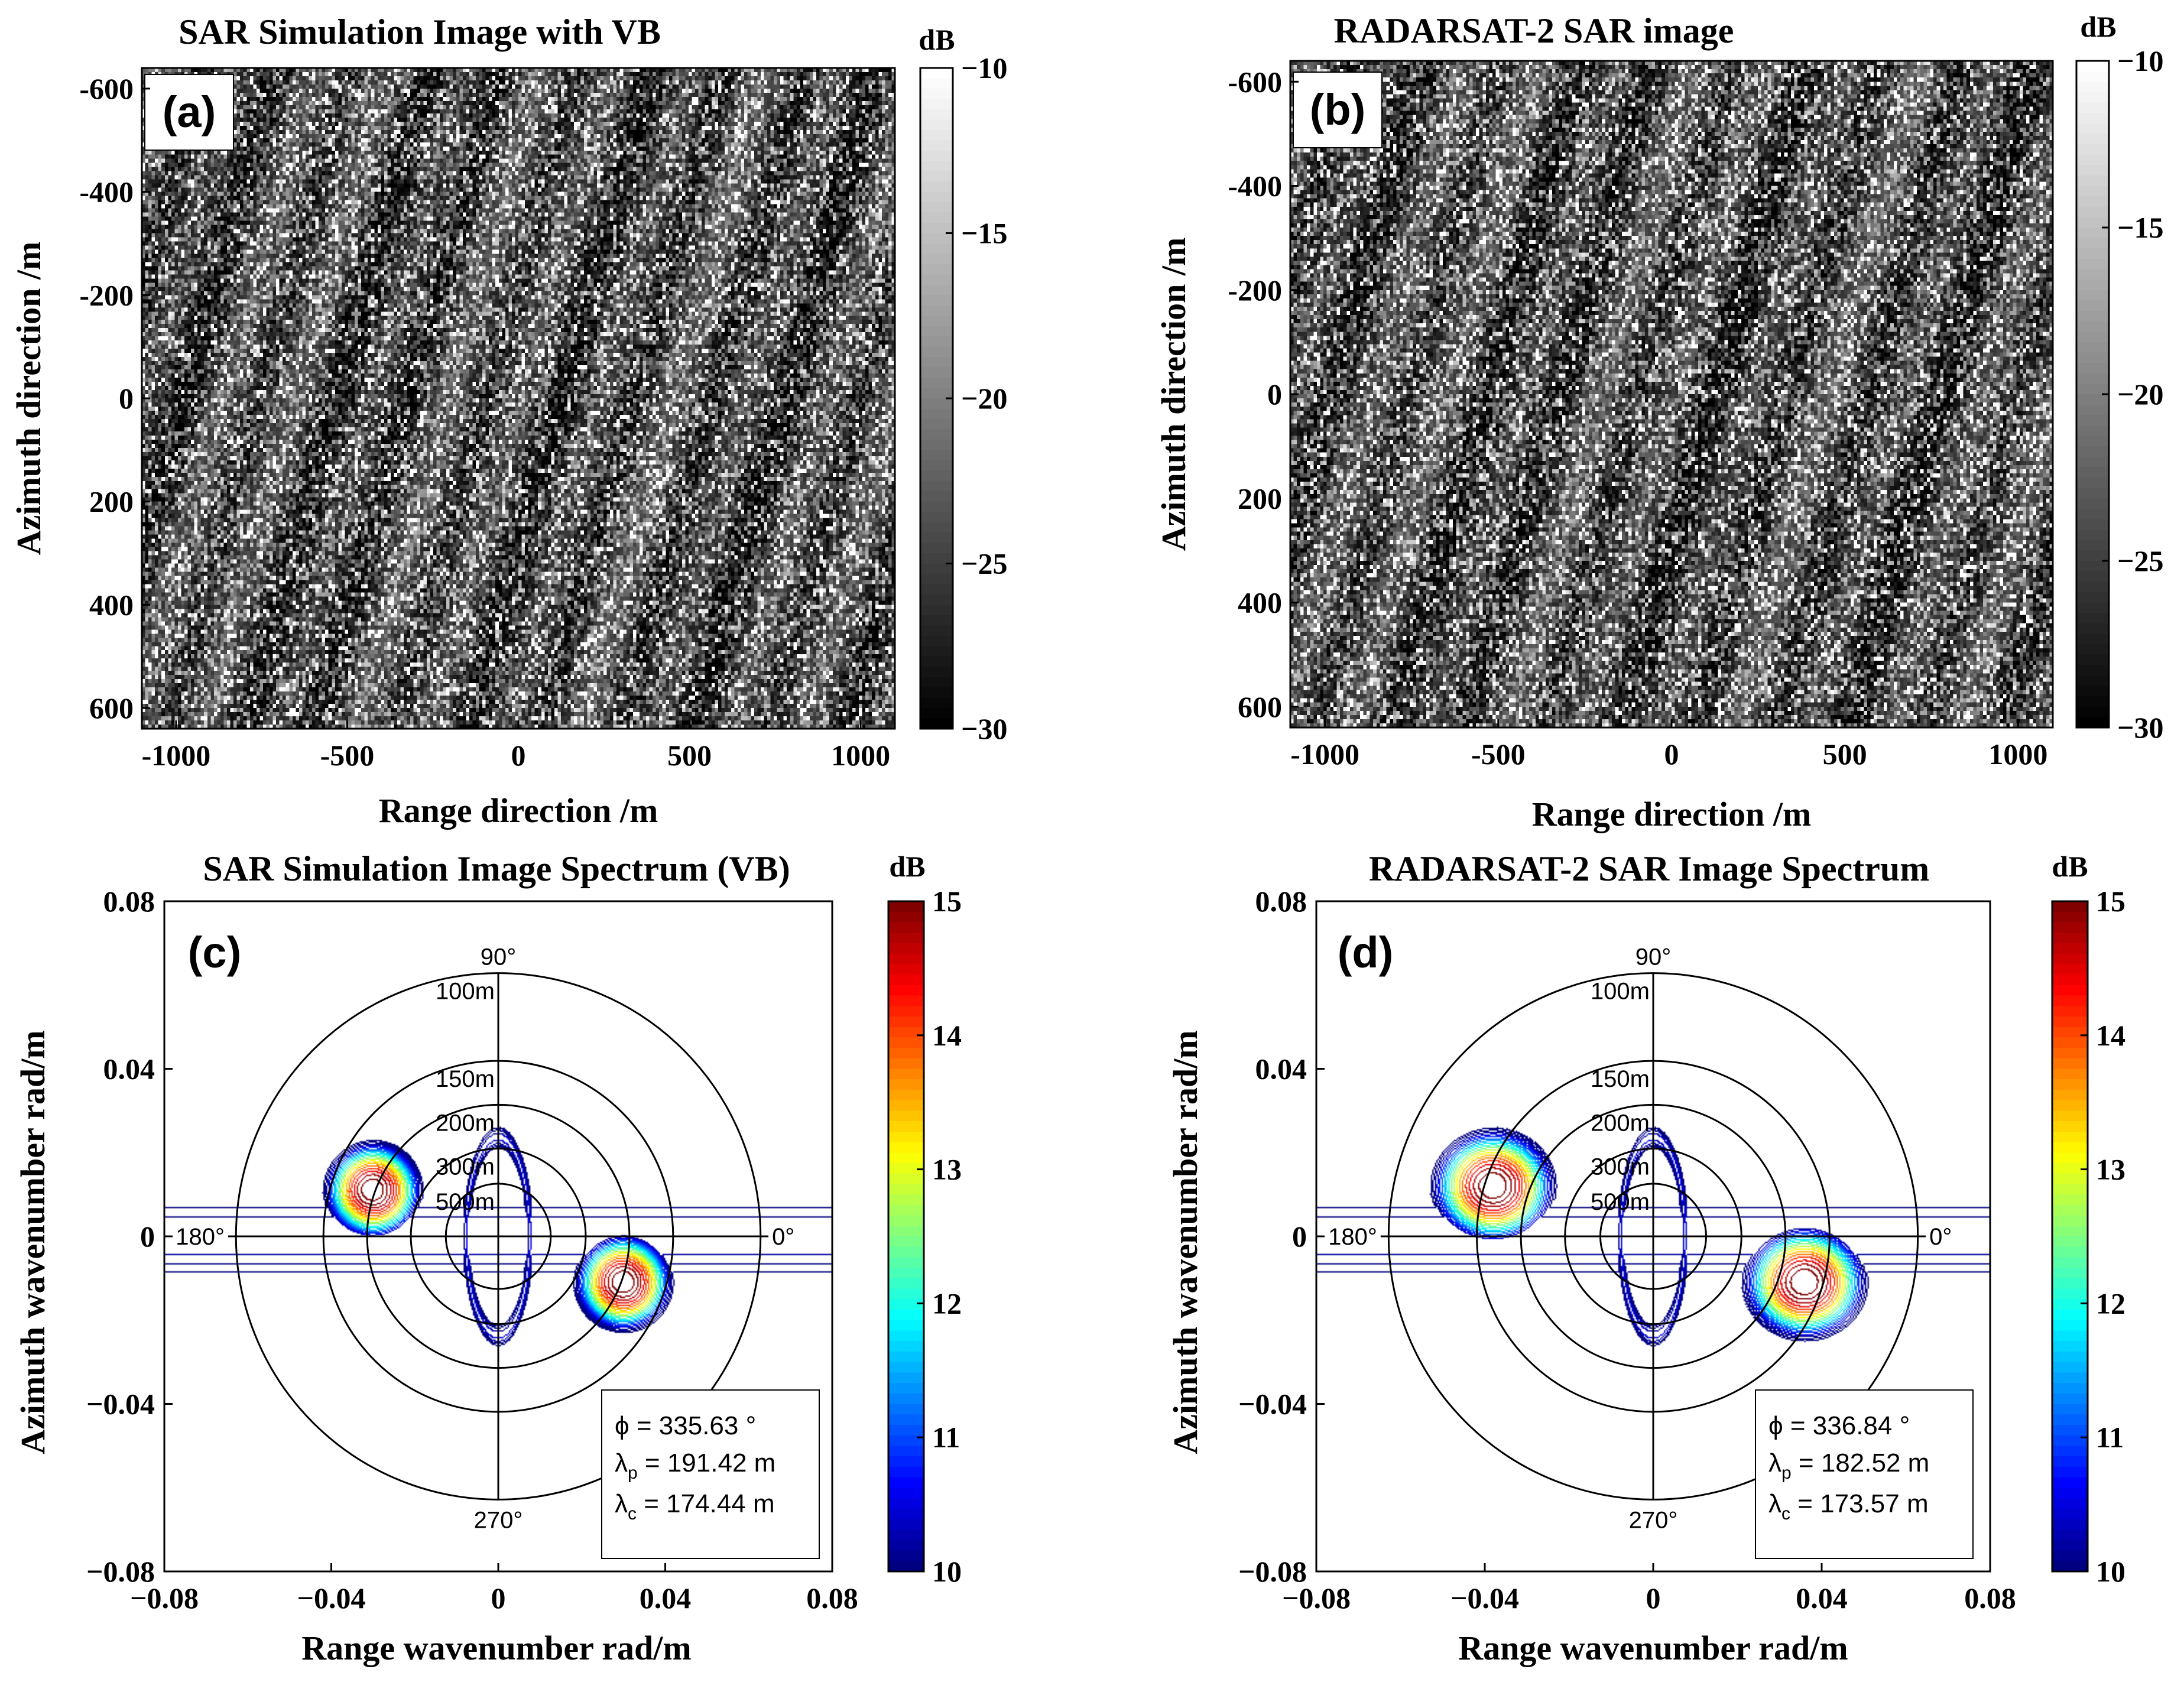 This screenshot has width=2184, height=1692. Describe the element at coordinates (518, 810) in the screenshot. I see `panel-a-xlabel: Range direction /m` at that location.